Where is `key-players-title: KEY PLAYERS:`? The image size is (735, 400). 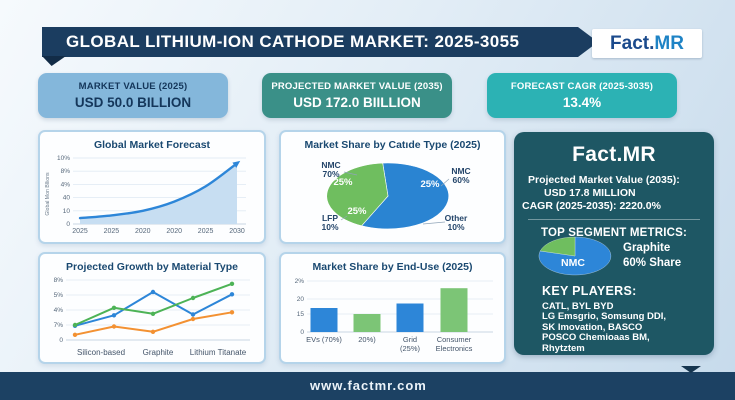
key-players-title: KEY PLAYERS: is located at coordinates (589, 291).